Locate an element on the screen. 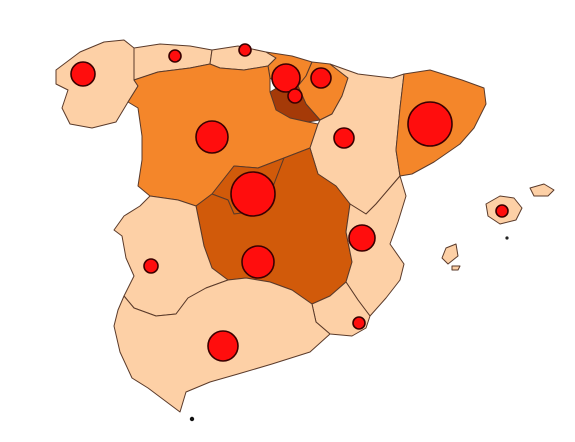 The height and width of the screenshot is (442, 575). bubble-galicia is located at coordinates (83, 74).